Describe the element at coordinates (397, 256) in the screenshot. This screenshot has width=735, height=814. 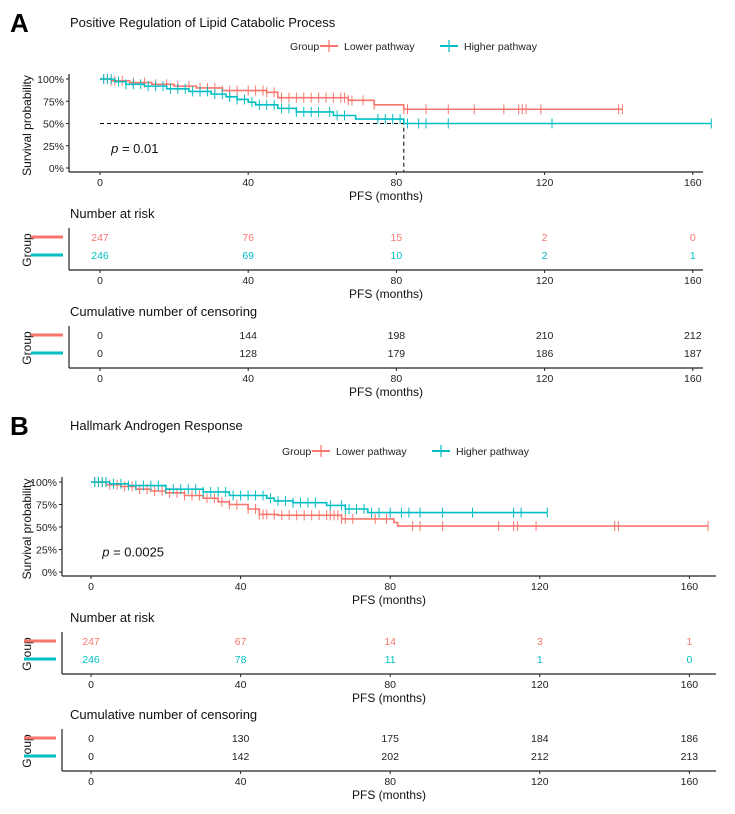
I see `table-cell: 10` at that location.